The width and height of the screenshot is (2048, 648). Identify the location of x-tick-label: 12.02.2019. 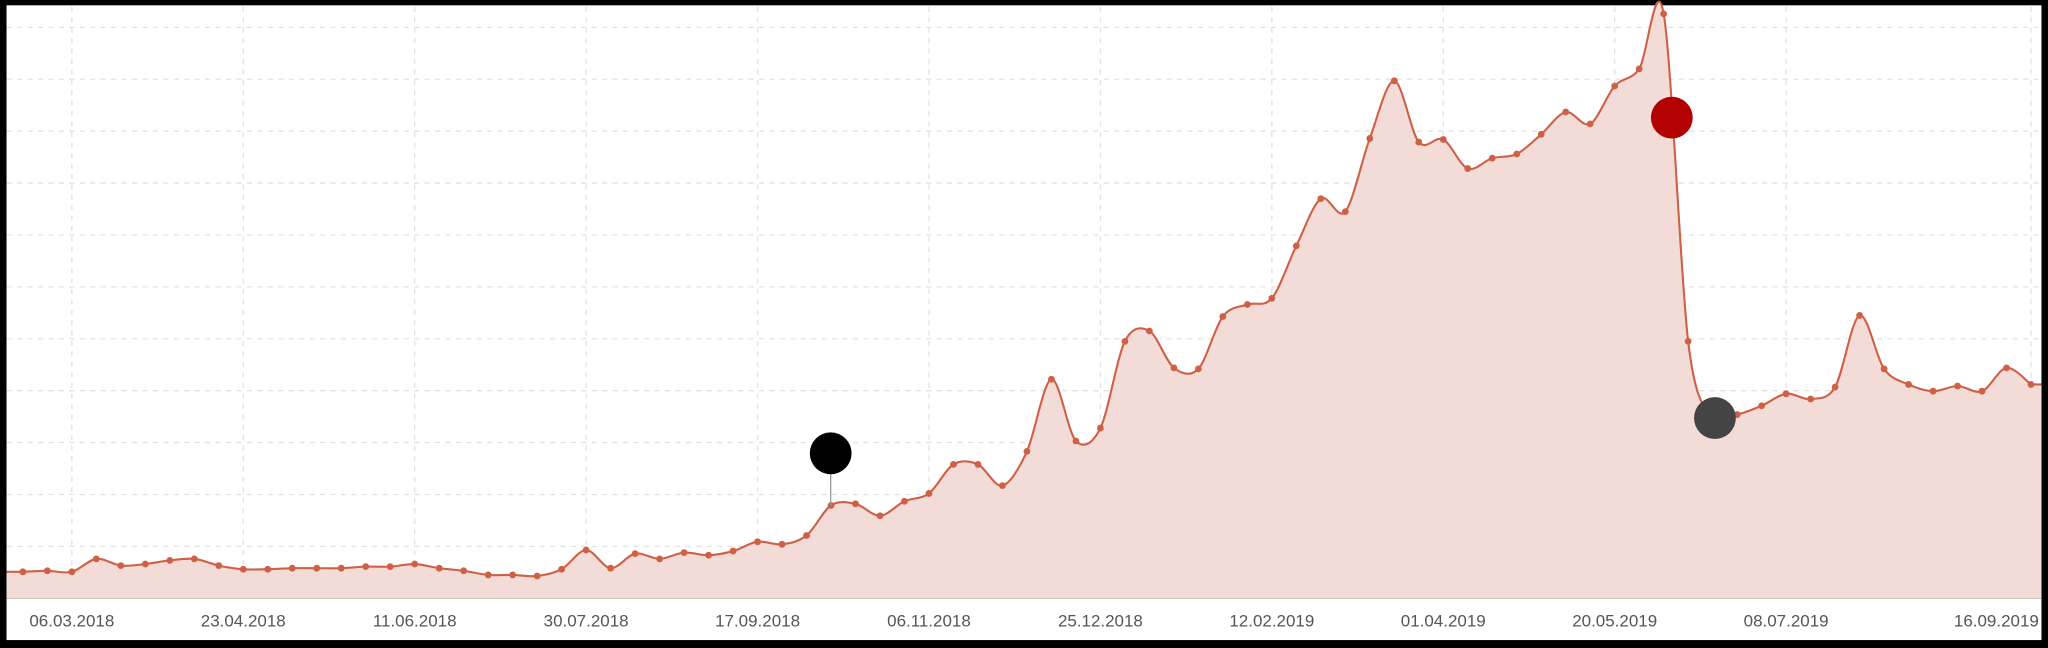
(1271, 620).